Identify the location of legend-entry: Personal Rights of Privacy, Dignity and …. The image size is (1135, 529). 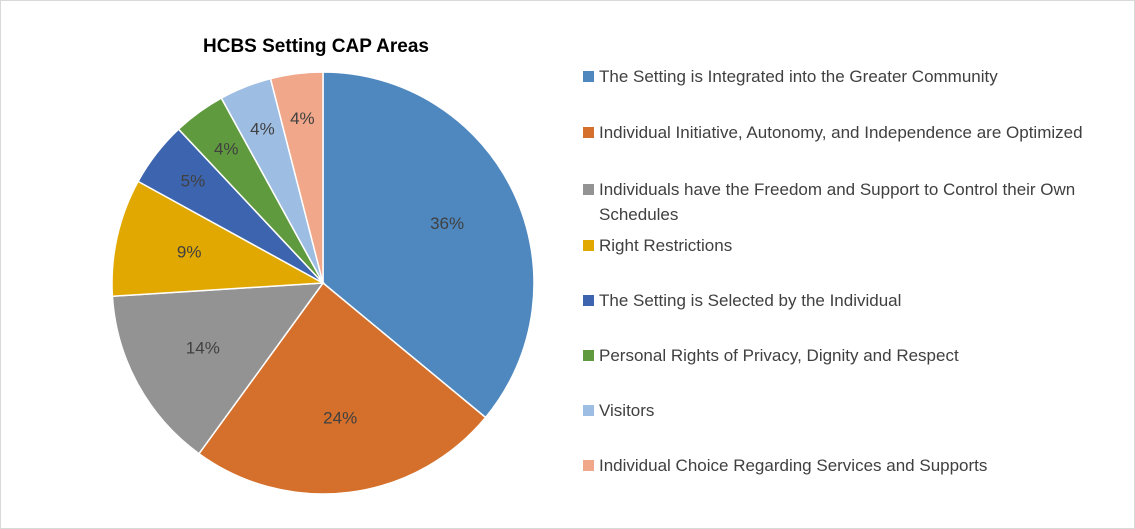
(846, 355).